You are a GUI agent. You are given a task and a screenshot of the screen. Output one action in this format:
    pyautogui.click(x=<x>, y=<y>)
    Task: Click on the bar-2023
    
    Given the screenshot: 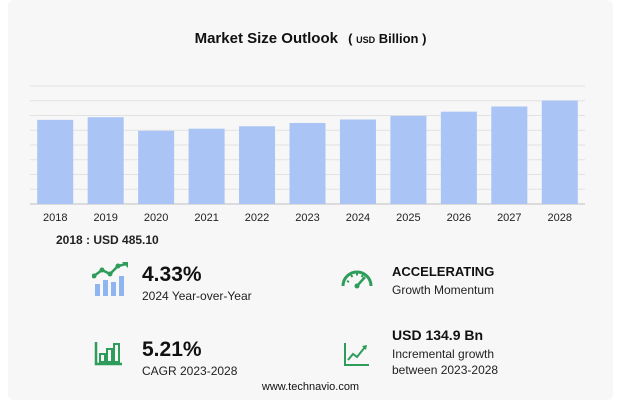 What is the action you would take?
    pyautogui.click(x=307, y=163)
    